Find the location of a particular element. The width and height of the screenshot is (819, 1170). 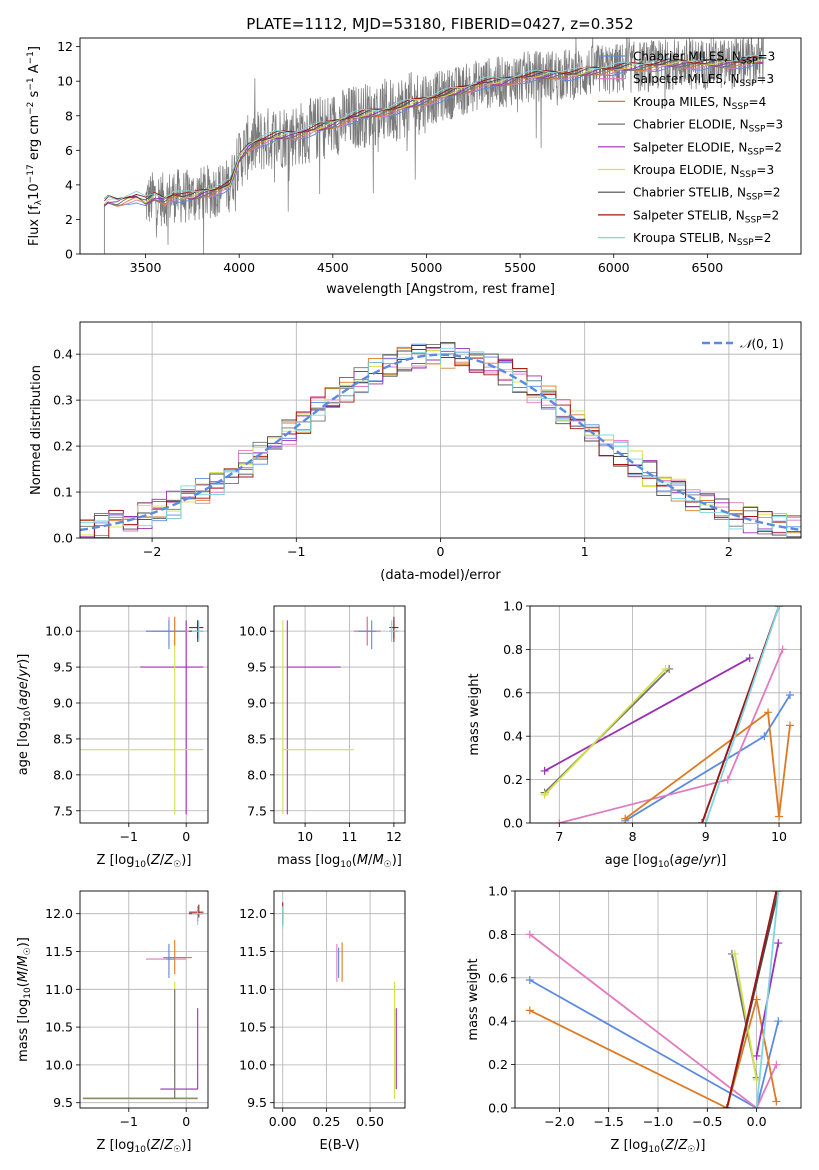

x-tick-label: 4500 is located at coordinates (333, 267).